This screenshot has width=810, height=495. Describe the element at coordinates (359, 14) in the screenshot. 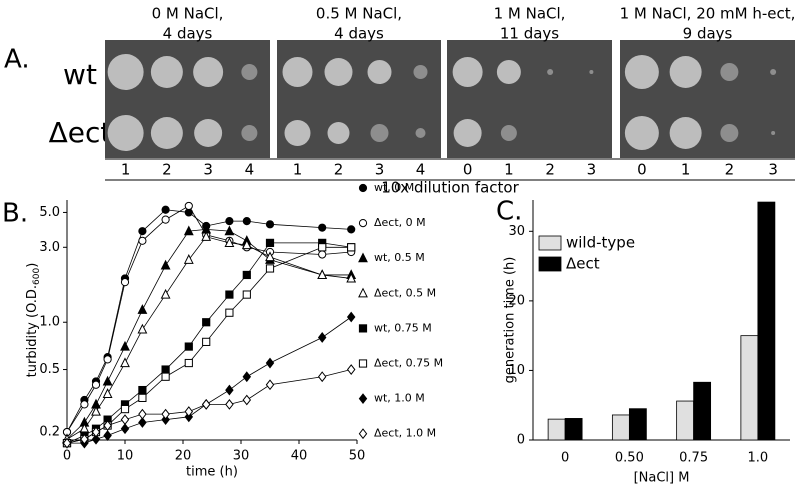

I see `plate-title: 0.5 M NaCl,` at that location.